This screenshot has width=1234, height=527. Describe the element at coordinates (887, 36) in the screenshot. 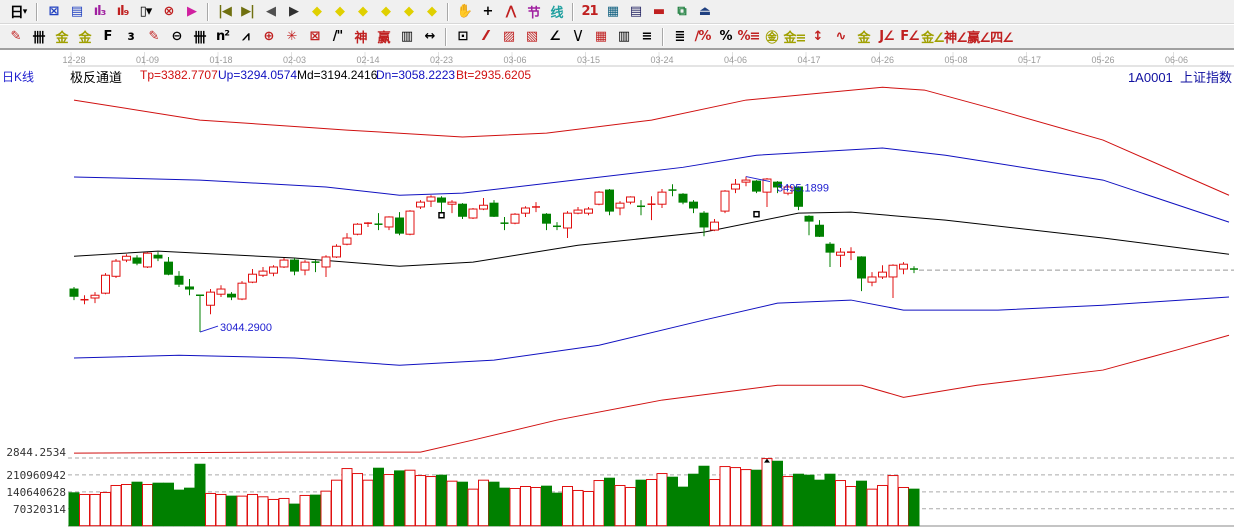

I see `j-angle-icon: J∠` at that location.